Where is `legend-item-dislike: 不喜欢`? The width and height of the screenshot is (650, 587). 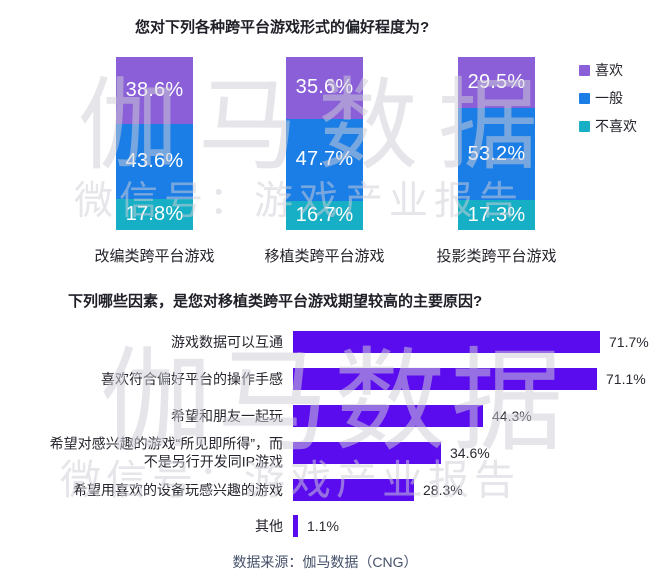
legend-item-dislike: 不喜欢 is located at coordinates (608, 126).